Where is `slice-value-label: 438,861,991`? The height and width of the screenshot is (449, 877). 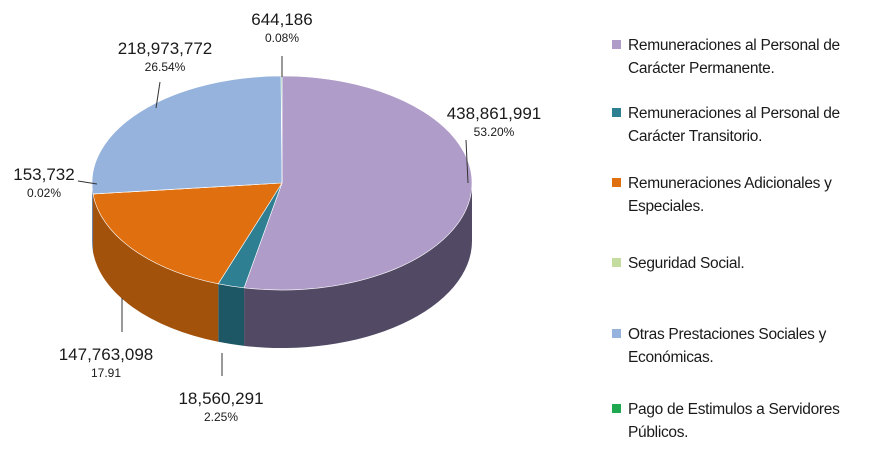 slice-value-label: 438,861,991 is located at coordinates (494, 113).